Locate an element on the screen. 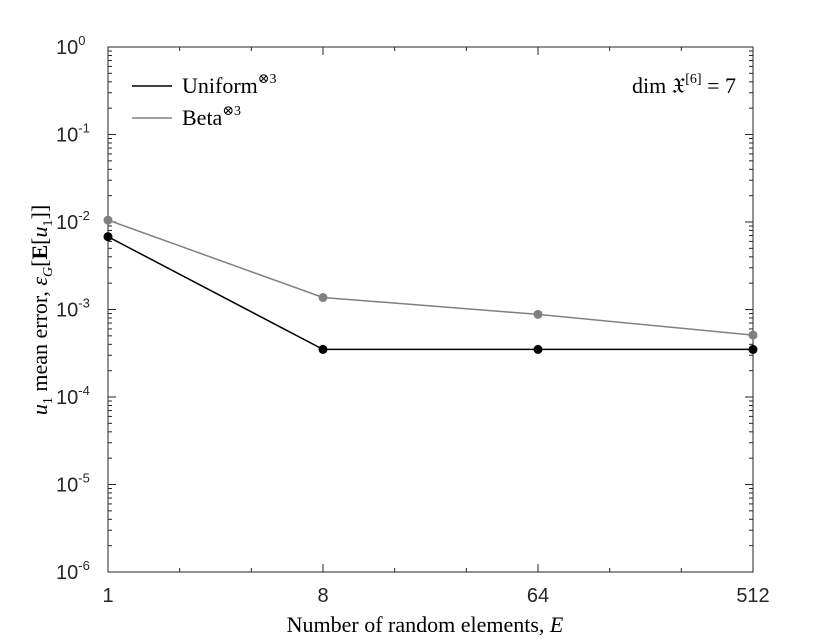 Image resolution: width=830 pixels, height=642 pixels. dimension-annotation: dim 𝔛[6] = 7 is located at coordinates (684, 85).